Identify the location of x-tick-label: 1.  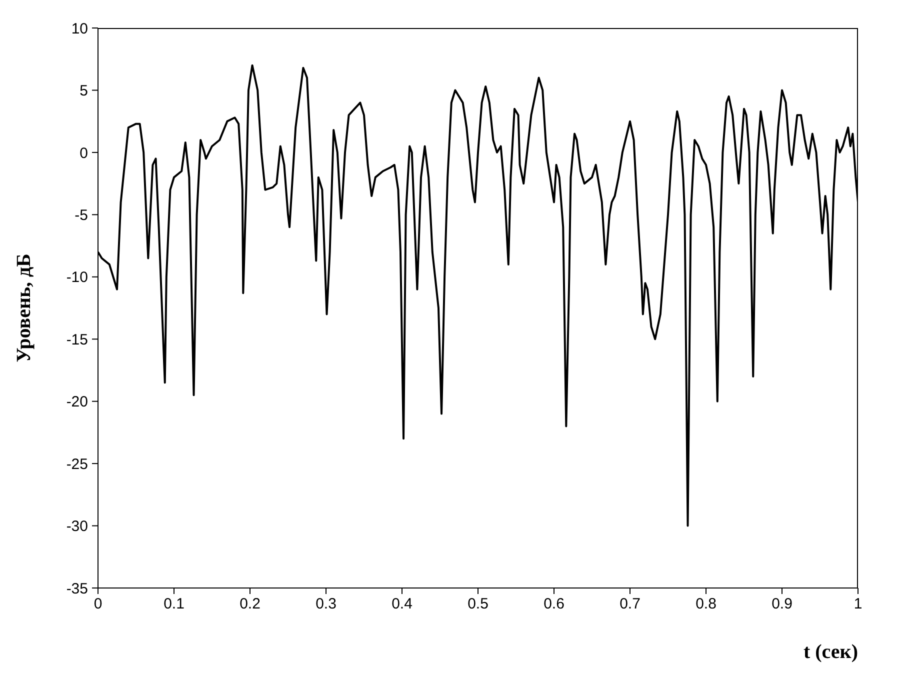
(858, 604).